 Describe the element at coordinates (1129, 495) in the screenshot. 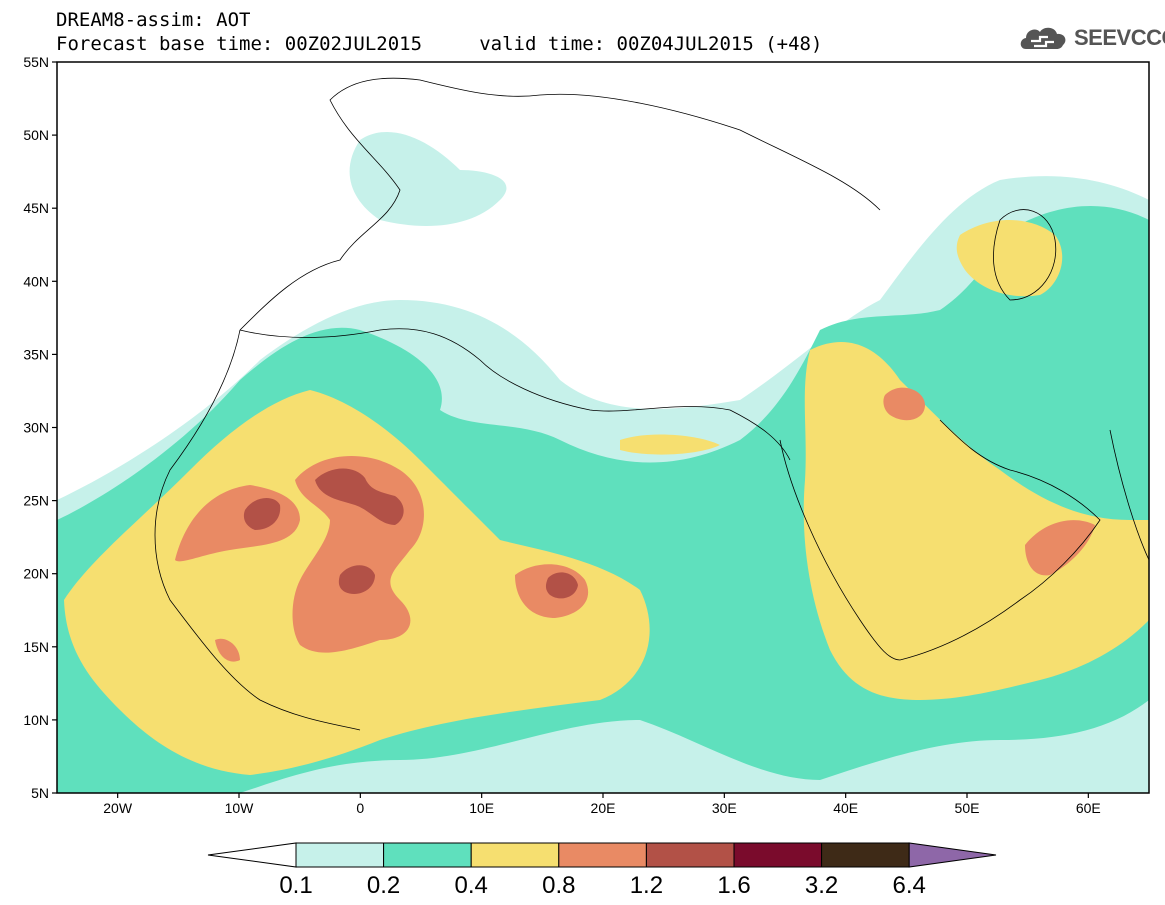

I see `india-coastline` at that location.